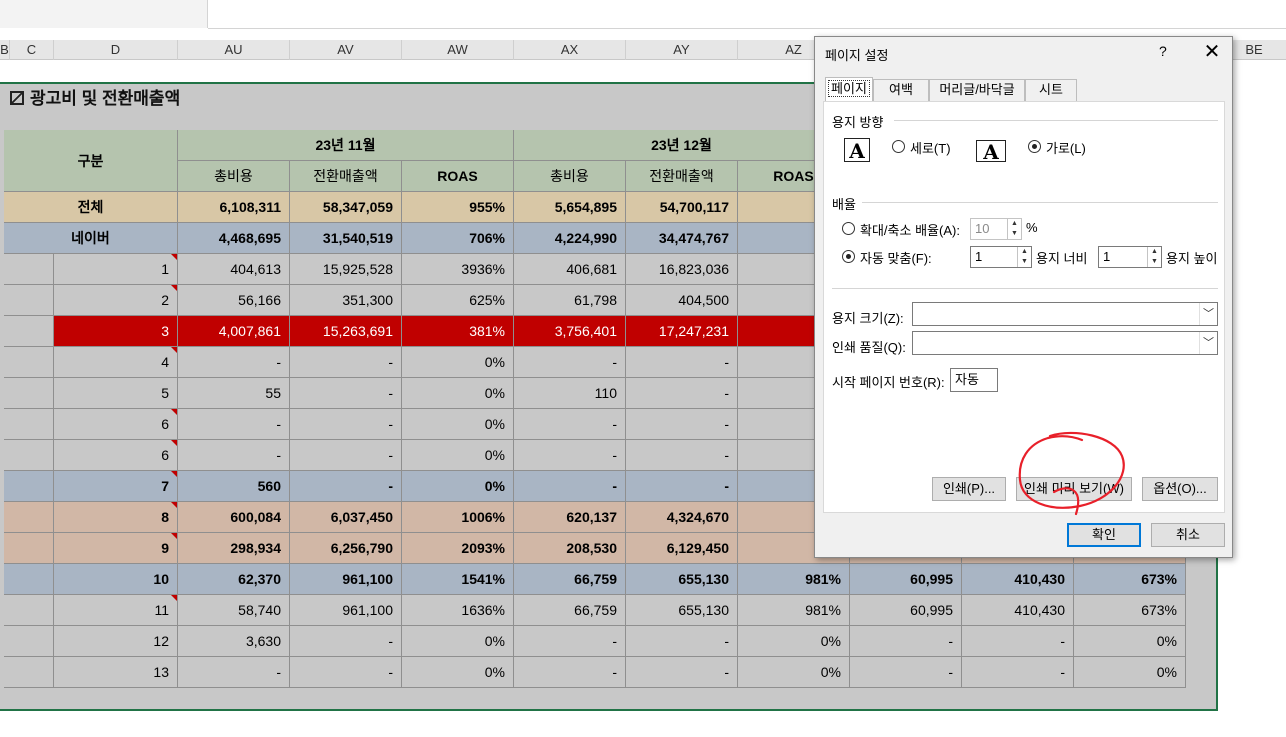 The width and height of the screenshot is (1286, 737). What do you see at coordinates (234, 269) in the screenshot?
I see `table-cell: 404,613` at bounding box center [234, 269].